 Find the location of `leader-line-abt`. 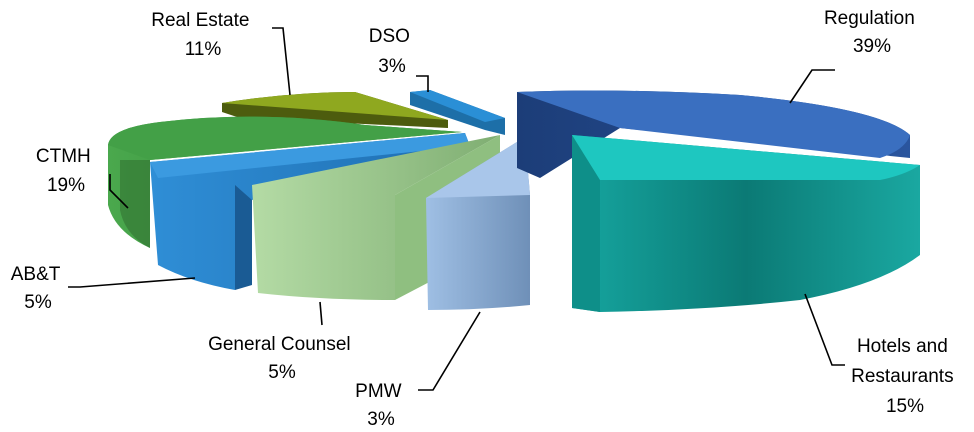

leader-line-abt is located at coordinates (132, 282).